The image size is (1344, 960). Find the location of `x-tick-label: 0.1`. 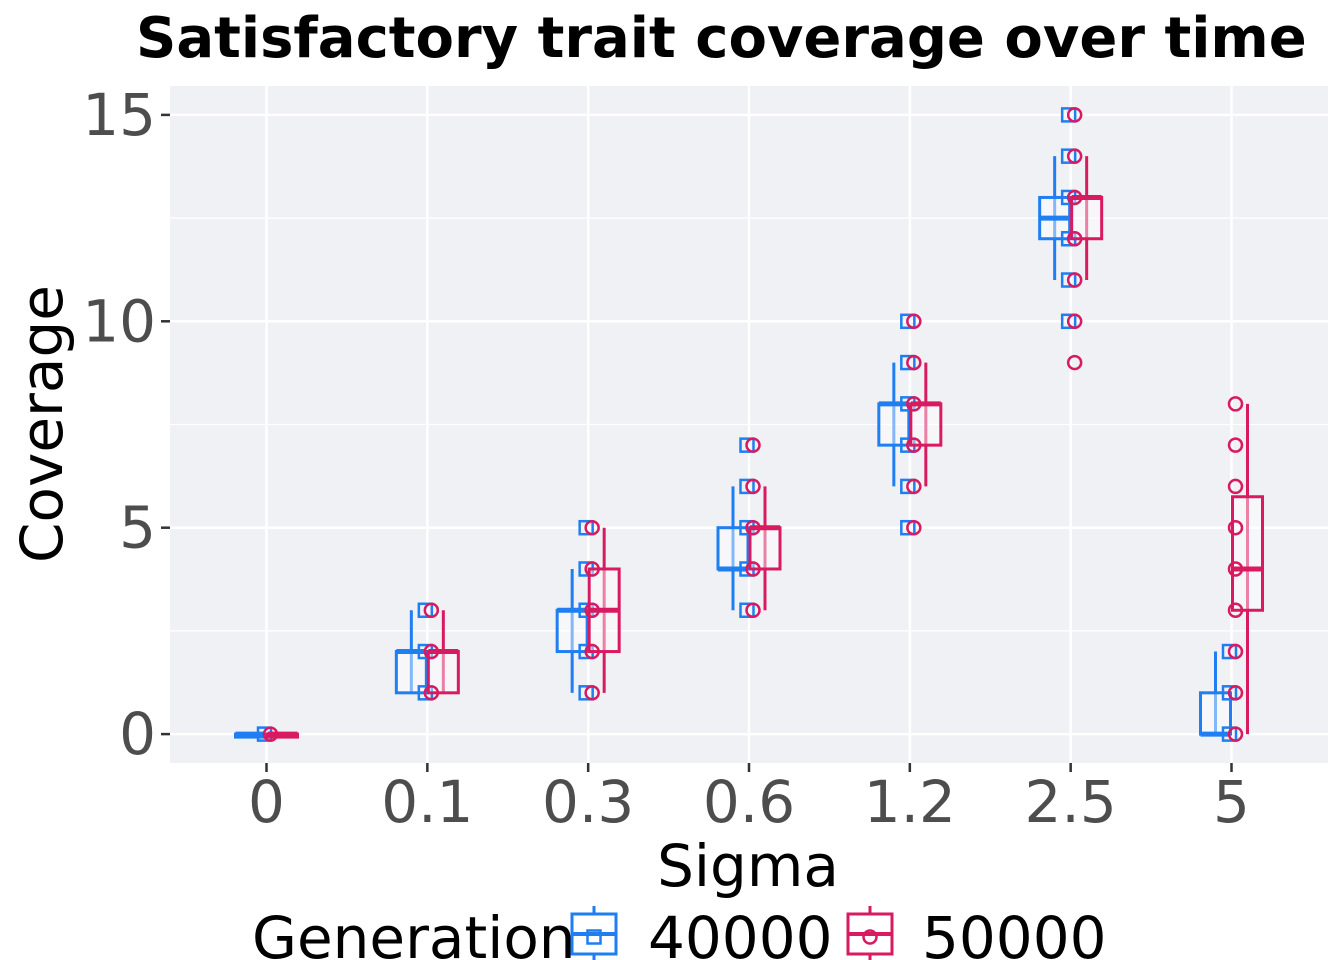

x-tick-label: 0.1 is located at coordinates (427, 802).